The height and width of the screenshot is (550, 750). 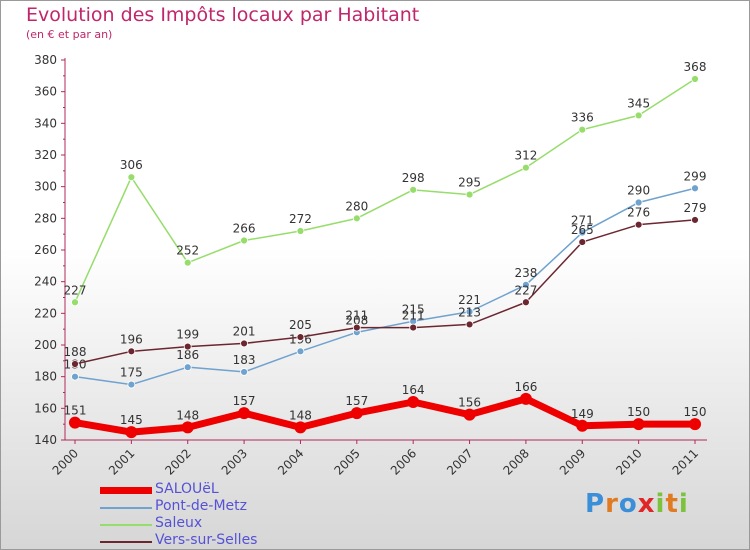 I want to click on legend-label: Pont-de-Metz, so click(x=201, y=506).